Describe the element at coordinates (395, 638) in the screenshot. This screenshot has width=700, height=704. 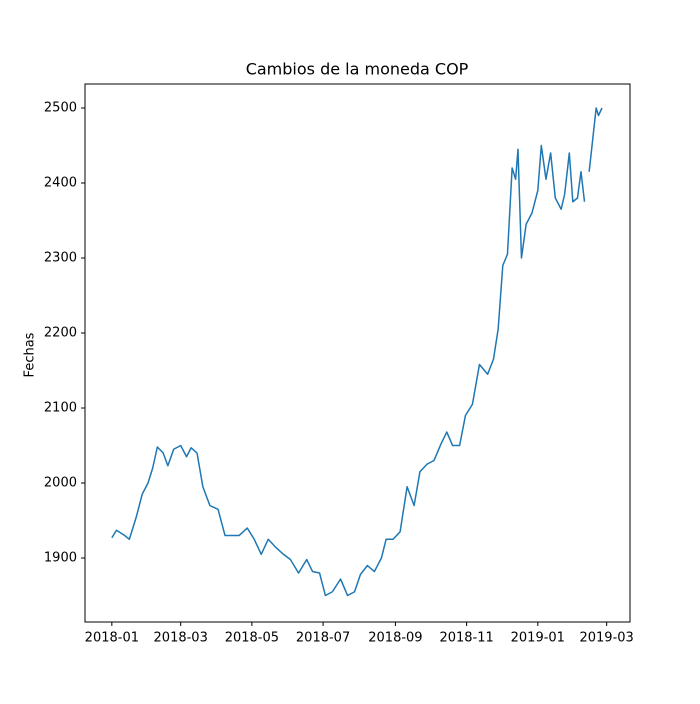
I see `x-tick-label: 2018-09` at that location.